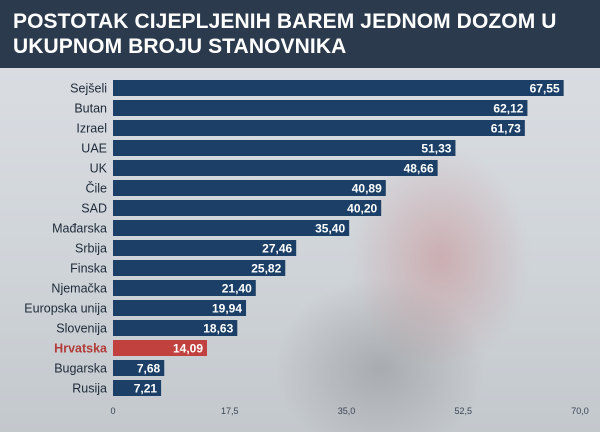 Image resolution: width=600 pixels, height=432 pixels. Describe the element at coordinates (330, 229) in the screenshot. I see `value-label: 35,40` at that location.